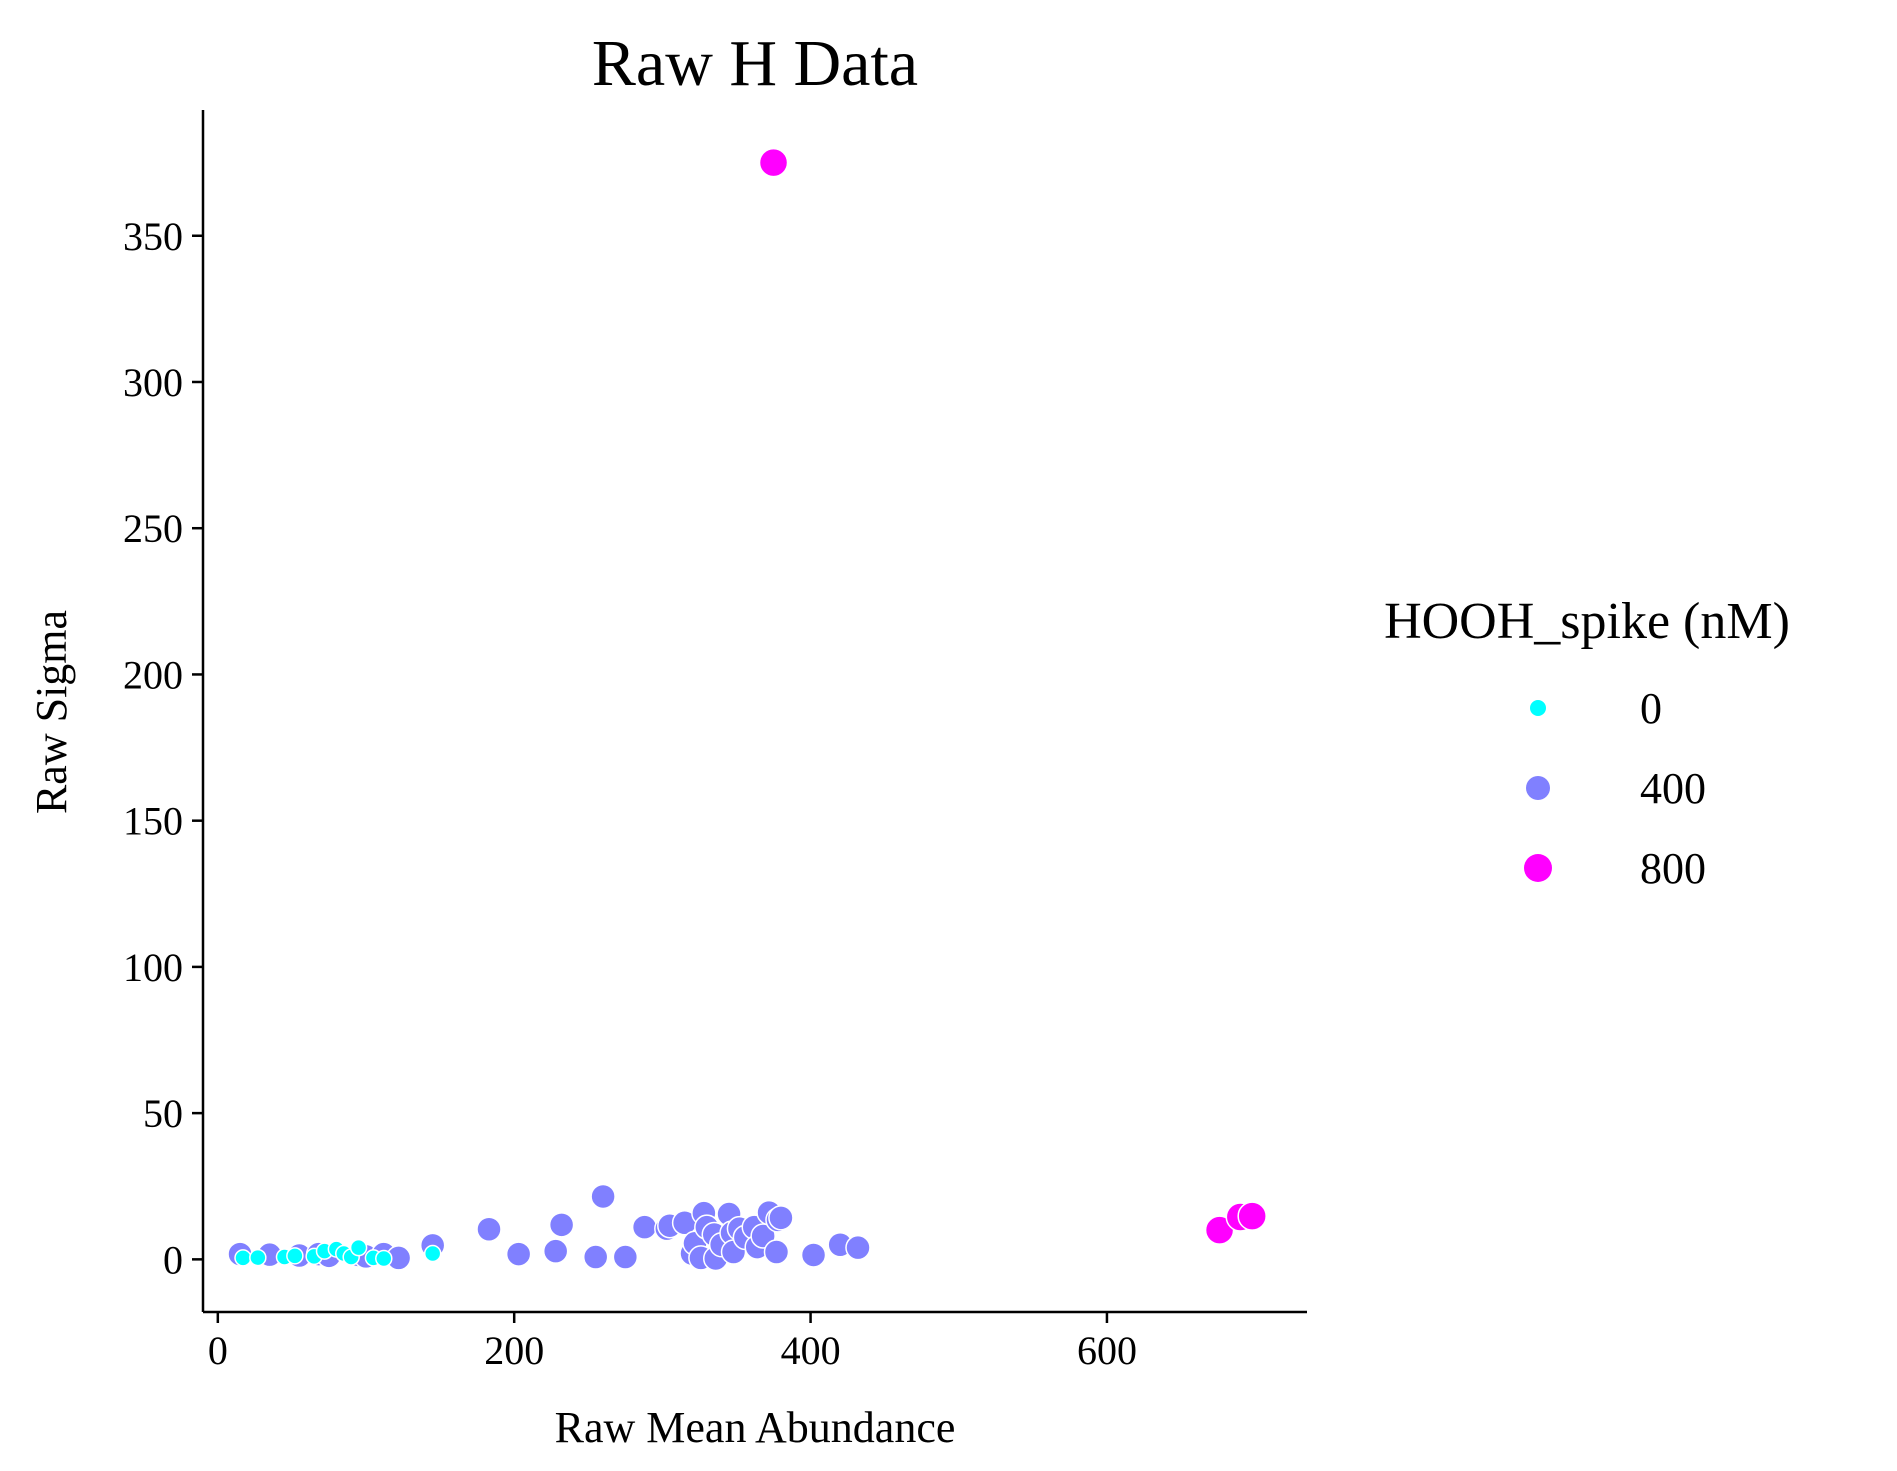 Image resolution: width=1897 pixels, height=1471 pixels. Describe the element at coordinates (672, 1342) in the screenshot. I see `x-ticks: 0 200 400 600` at that location.